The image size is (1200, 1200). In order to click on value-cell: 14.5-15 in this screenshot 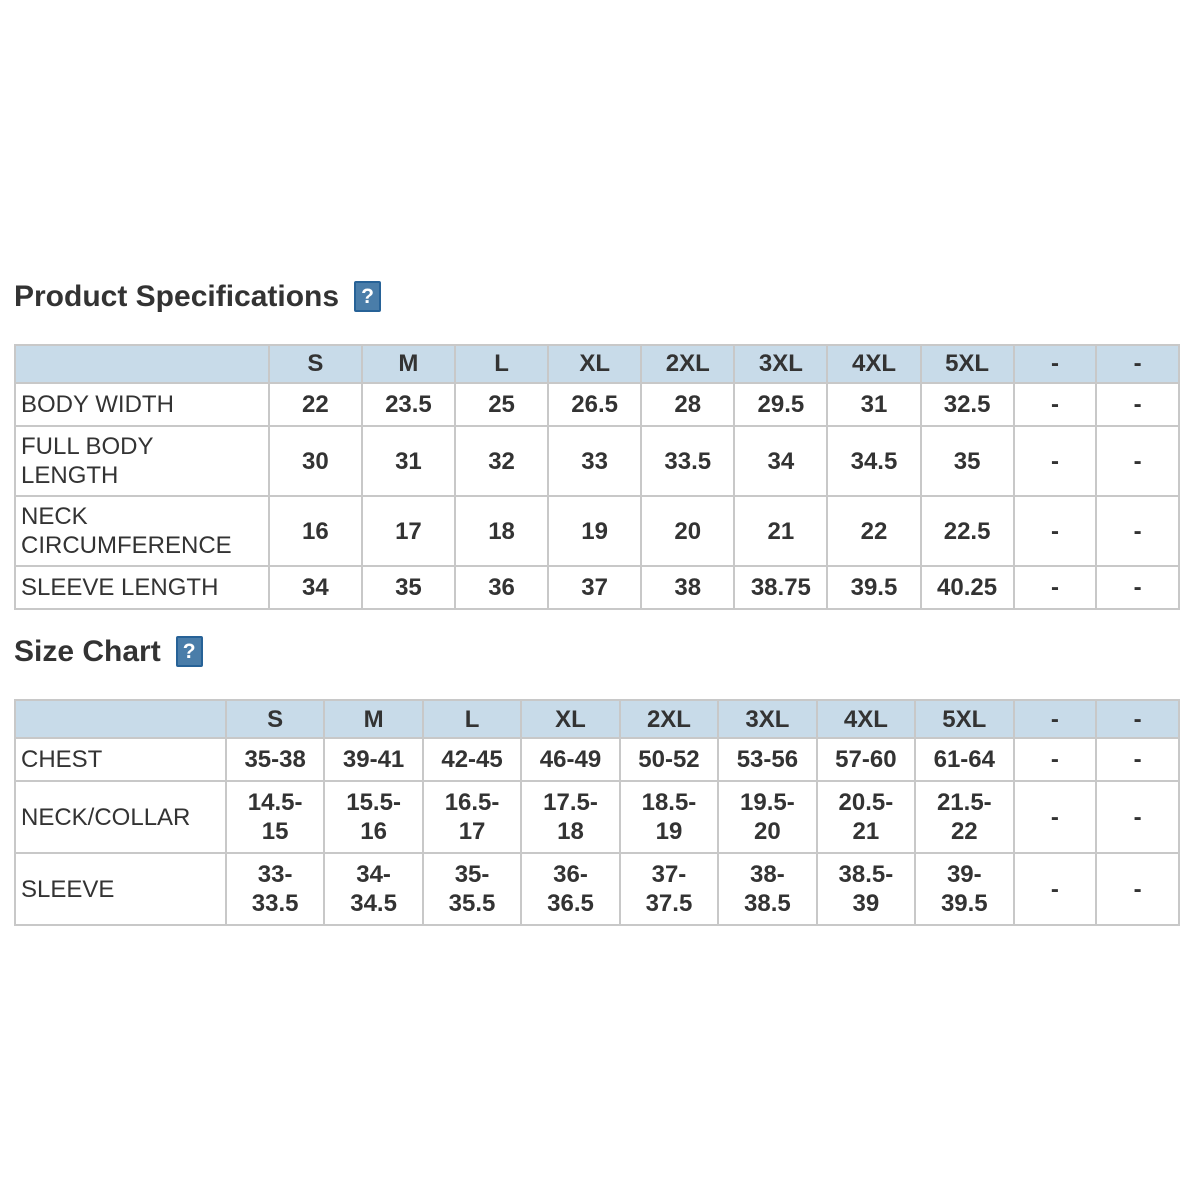, I will do `click(275, 817)`.